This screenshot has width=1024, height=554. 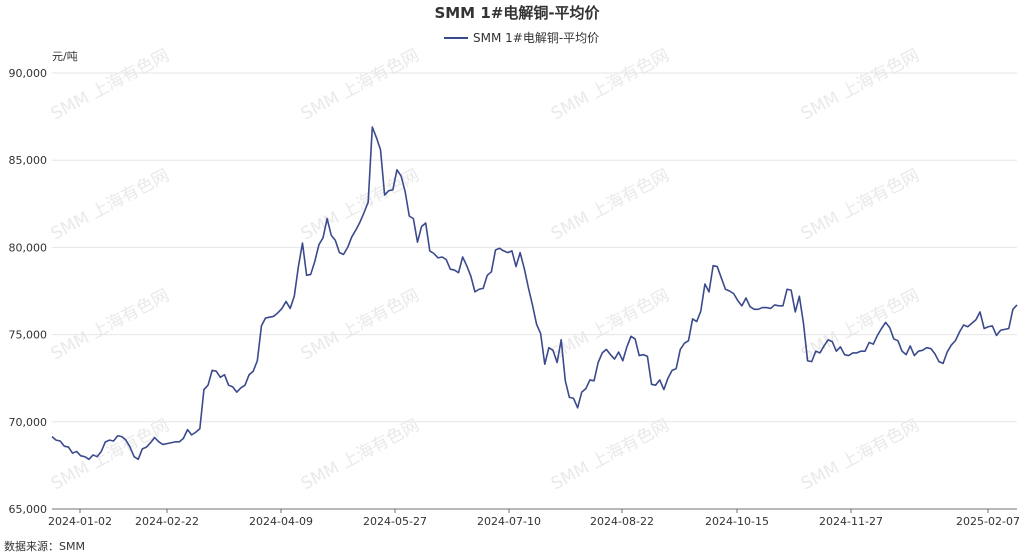 What do you see at coordinates (509, 521) in the screenshot?
I see `x-tick-label: 2024-07-10` at bounding box center [509, 521].